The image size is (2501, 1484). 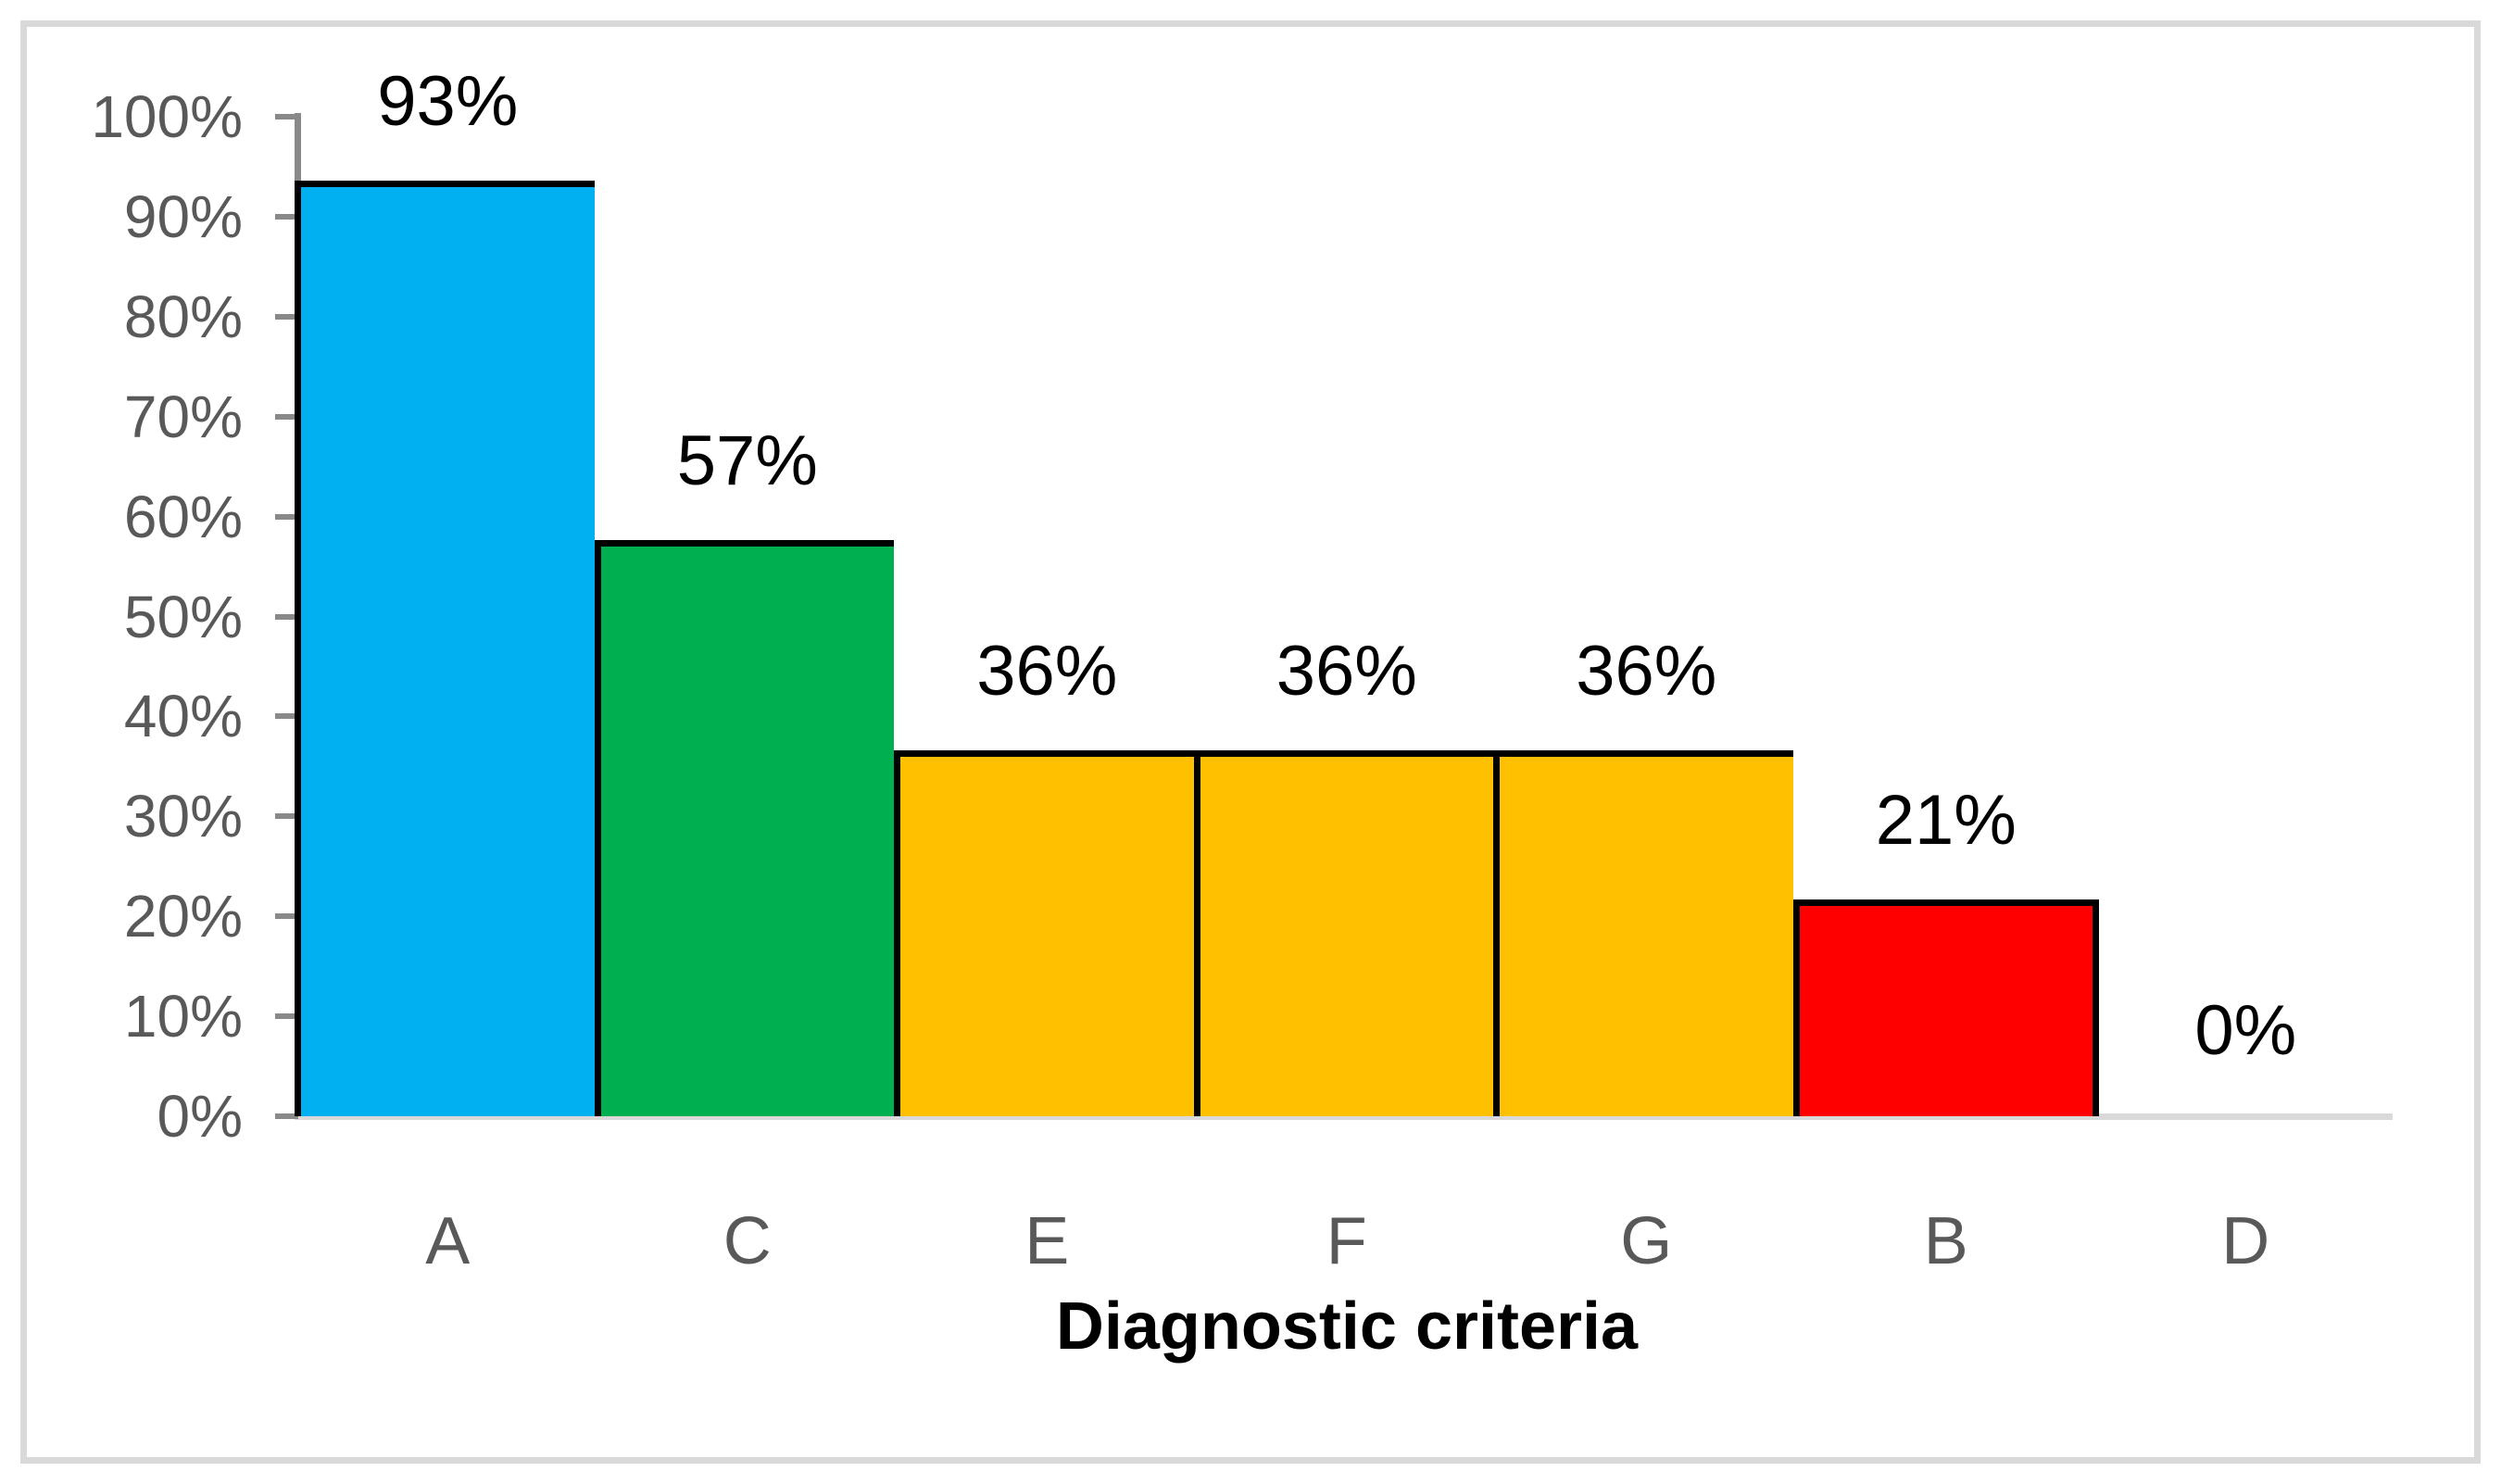 What do you see at coordinates (2245, 1030) in the screenshot?
I see `bar-value-label-D: 0%` at bounding box center [2245, 1030].